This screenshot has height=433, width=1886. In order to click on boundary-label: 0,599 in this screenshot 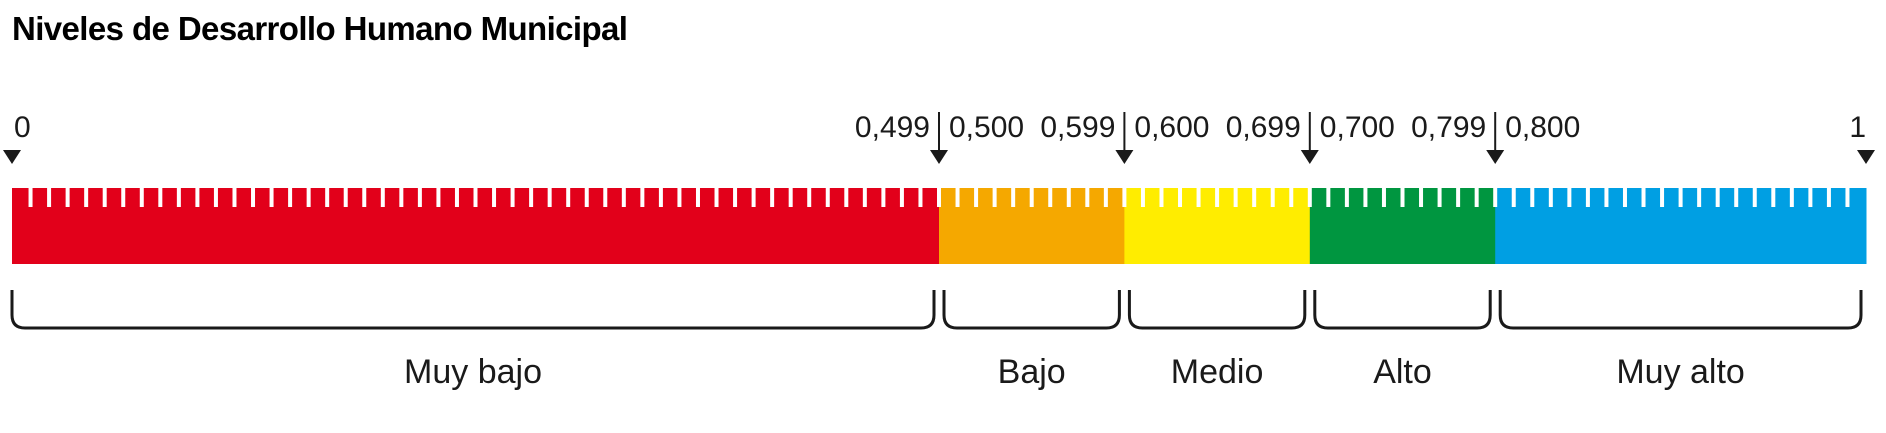, I will do `click(1077, 127)`.